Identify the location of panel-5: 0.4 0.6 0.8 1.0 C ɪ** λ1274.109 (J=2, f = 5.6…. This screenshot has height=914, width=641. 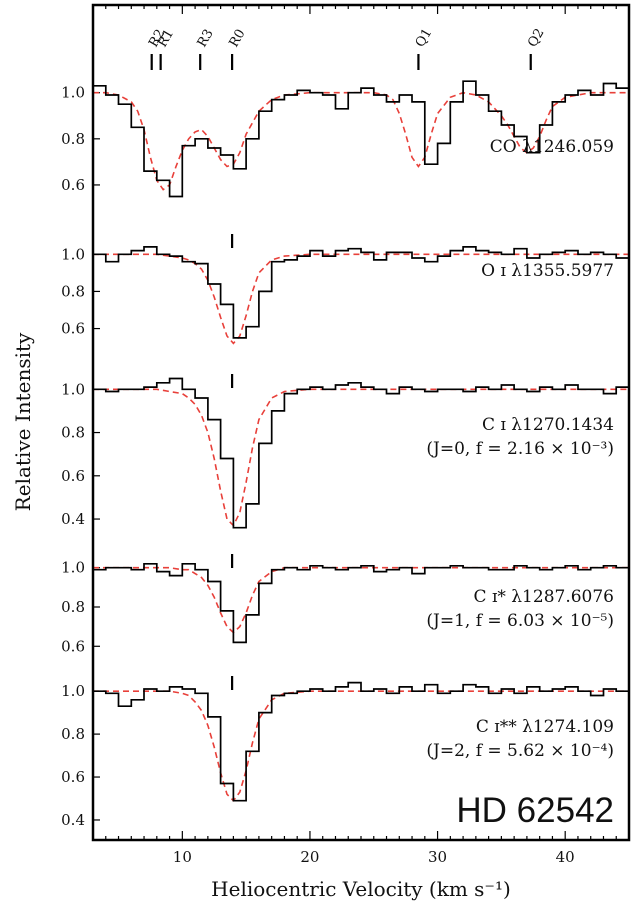
(345, 752).